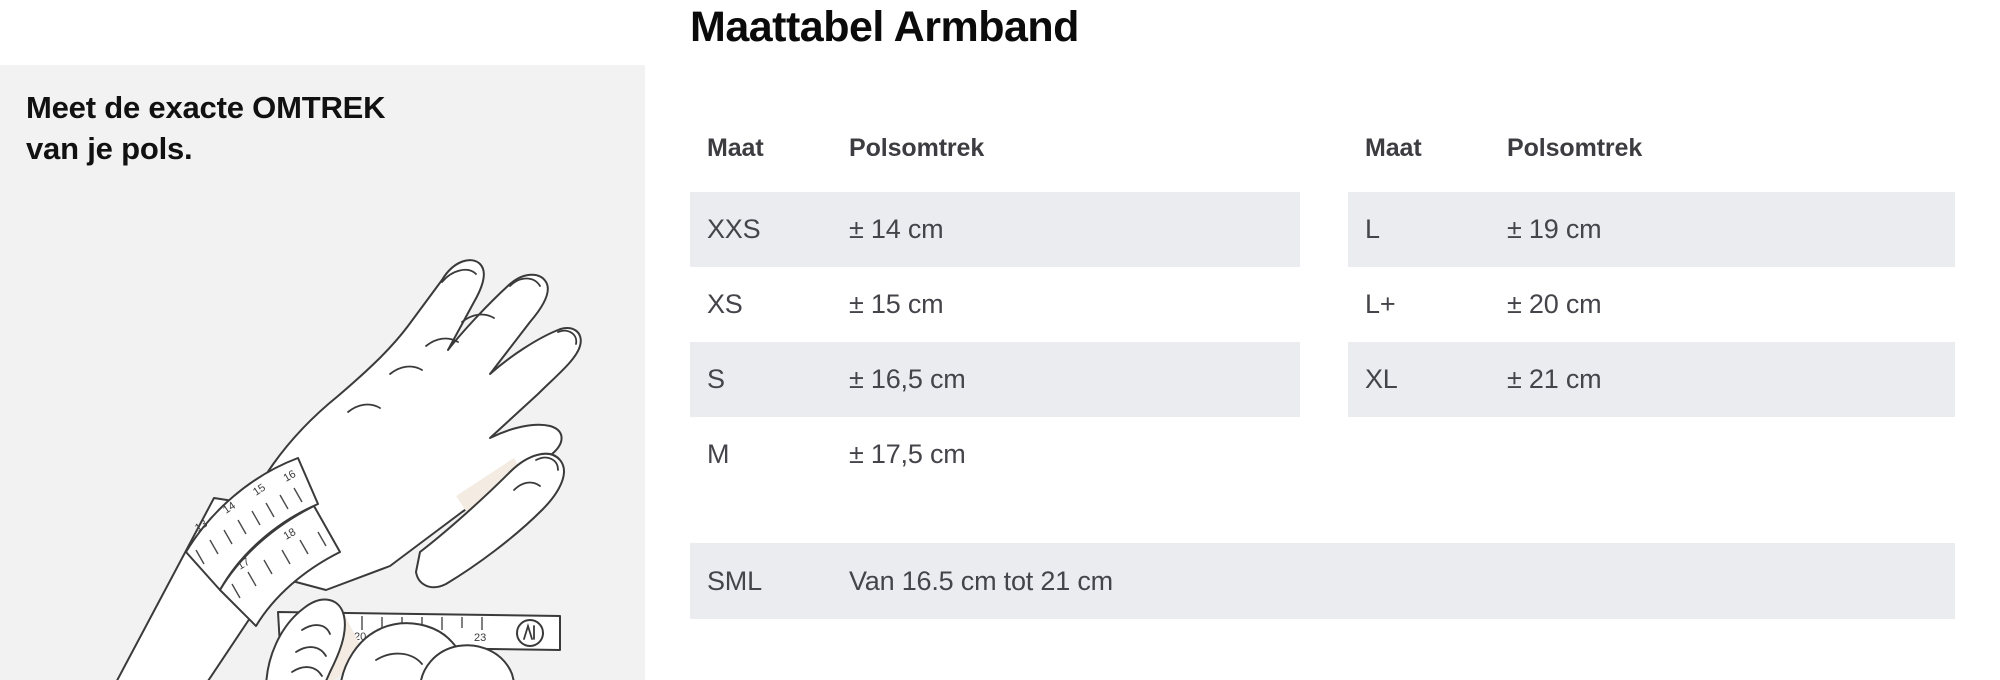 The image size is (2000, 680). What do you see at coordinates (1554, 229) in the screenshot?
I see `cell-circumference: ± 19 cm` at bounding box center [1554, 229].